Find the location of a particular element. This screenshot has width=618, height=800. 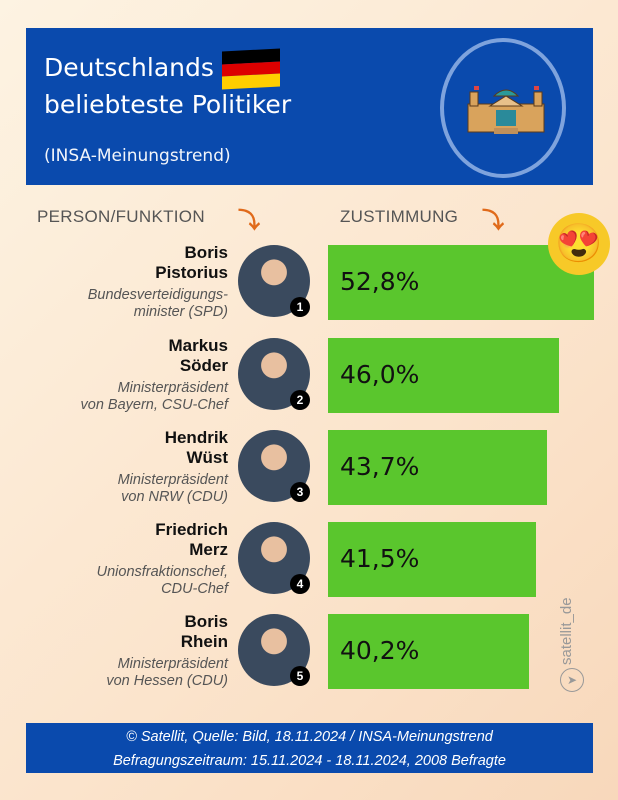

politician-name: Markus Söder is located at coordinates (198, 356).